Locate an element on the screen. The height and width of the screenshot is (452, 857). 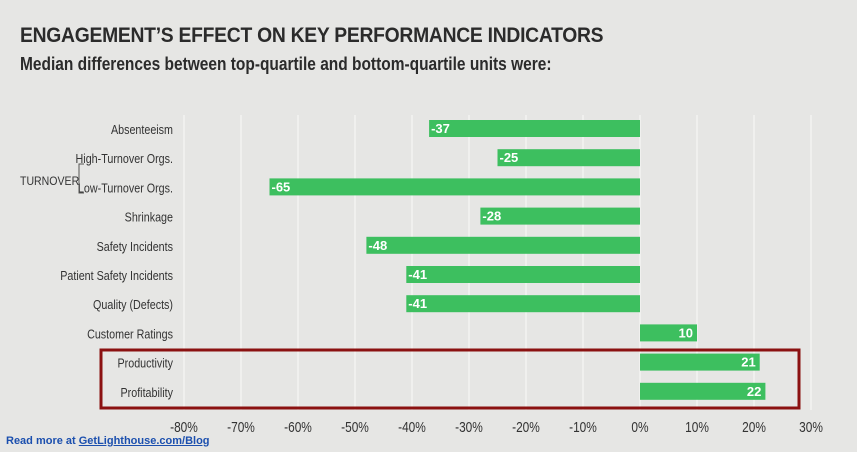
x-tick-label: -70% is located at coordinates (241, 427).